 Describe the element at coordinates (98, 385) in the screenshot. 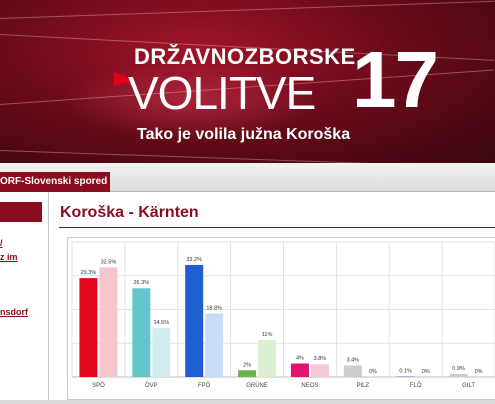

I see `tick-label: SPÖ` at that location.